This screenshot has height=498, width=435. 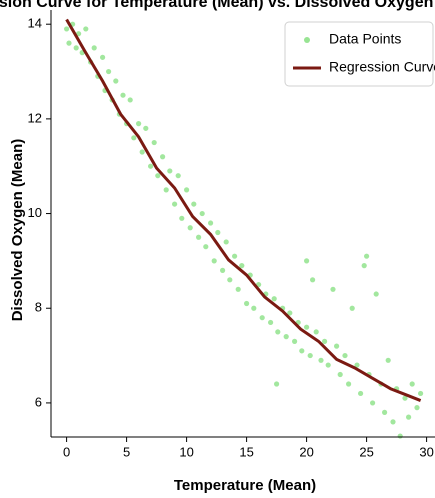 What do you see at coordinates (426, 451) in the screenshot?
I see `x-tick-label: 30` at bounding box center [426, 451].